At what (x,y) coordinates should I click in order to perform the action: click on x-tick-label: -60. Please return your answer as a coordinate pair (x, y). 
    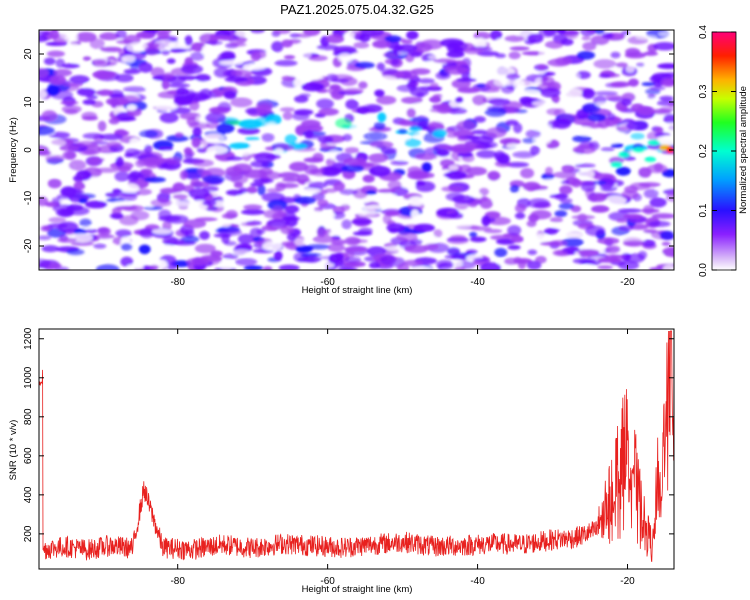
    Looking at the image, I should click on (327, 581).